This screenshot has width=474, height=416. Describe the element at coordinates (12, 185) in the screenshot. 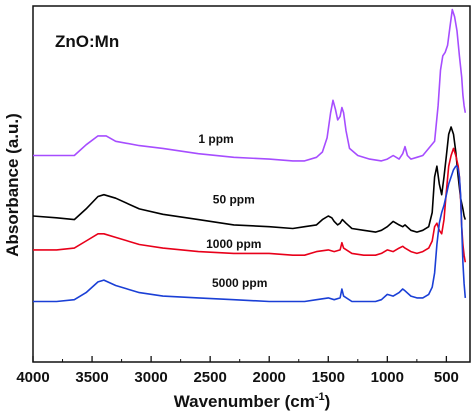

I see `y-axis-title: Absorbance (a.u.)` at that location.